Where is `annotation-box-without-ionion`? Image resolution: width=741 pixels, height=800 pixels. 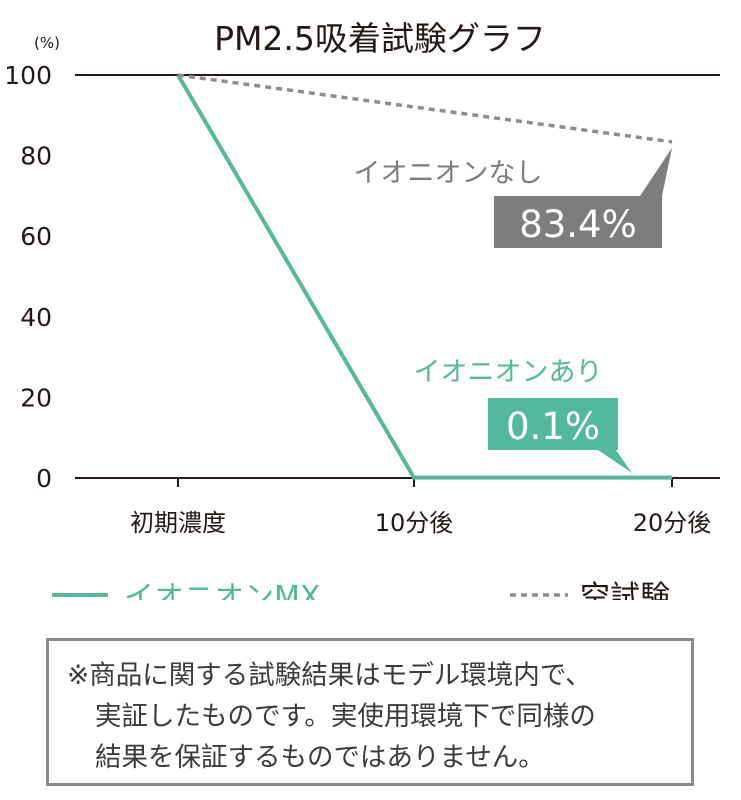 annotation-box-without-ionion is located at coordinates (578, 222).